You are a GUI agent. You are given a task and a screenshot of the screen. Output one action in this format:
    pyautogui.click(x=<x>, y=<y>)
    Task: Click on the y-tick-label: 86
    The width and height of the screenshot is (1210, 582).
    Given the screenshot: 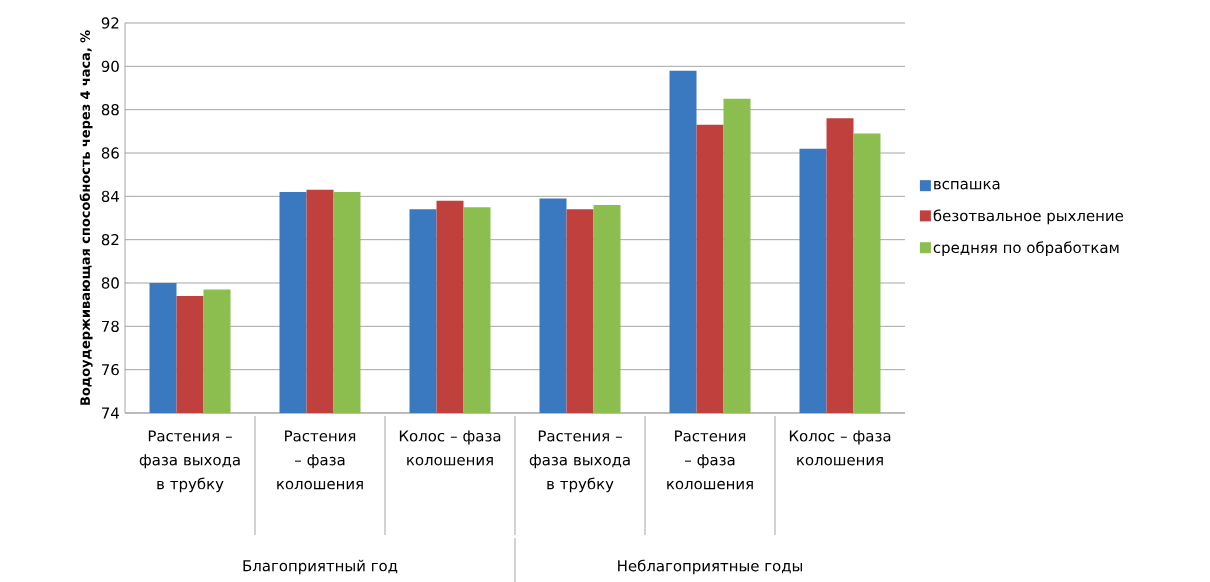 What is the action you would take?
    pyautogui.click(x=110, y=153)
    